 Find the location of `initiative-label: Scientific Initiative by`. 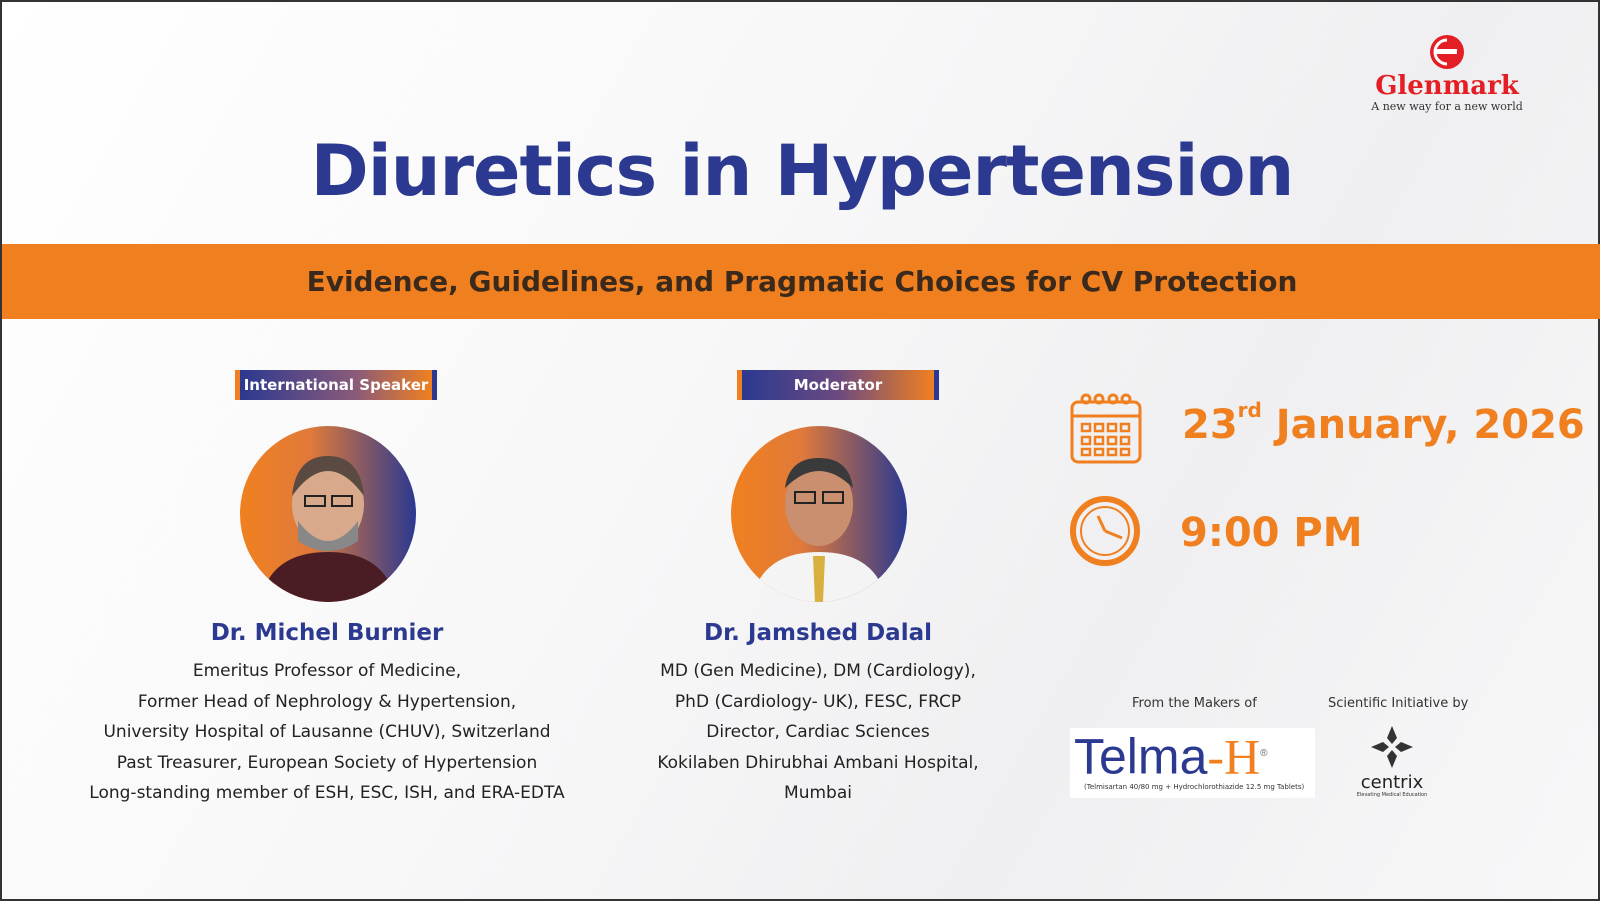

initiative-label: Scientific Initiative by is located at coordinates (1398, 703).